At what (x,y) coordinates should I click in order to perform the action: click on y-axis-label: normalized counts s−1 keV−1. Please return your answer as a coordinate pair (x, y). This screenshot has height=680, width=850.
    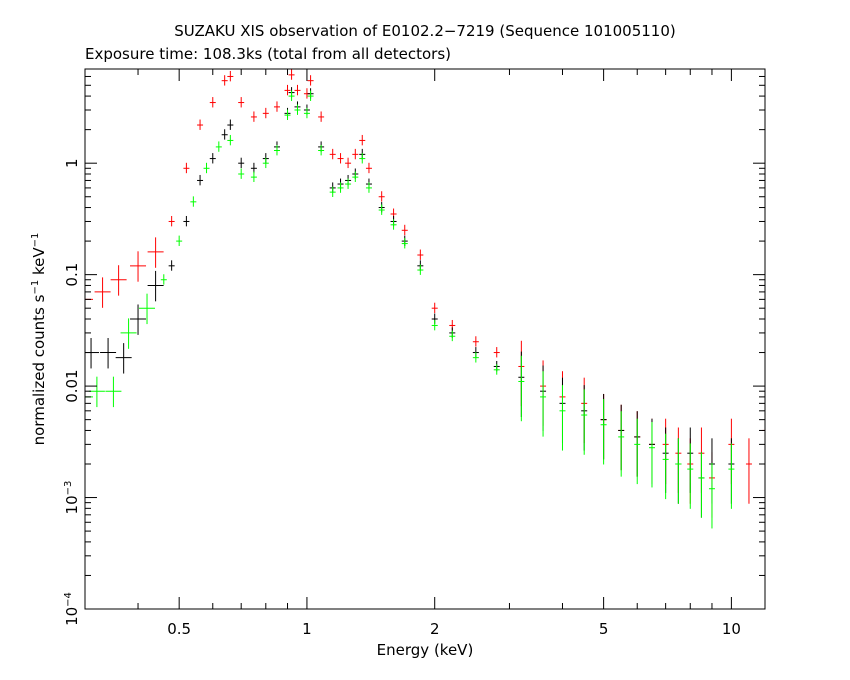
    Looking at the image, I should click on (39, 339).